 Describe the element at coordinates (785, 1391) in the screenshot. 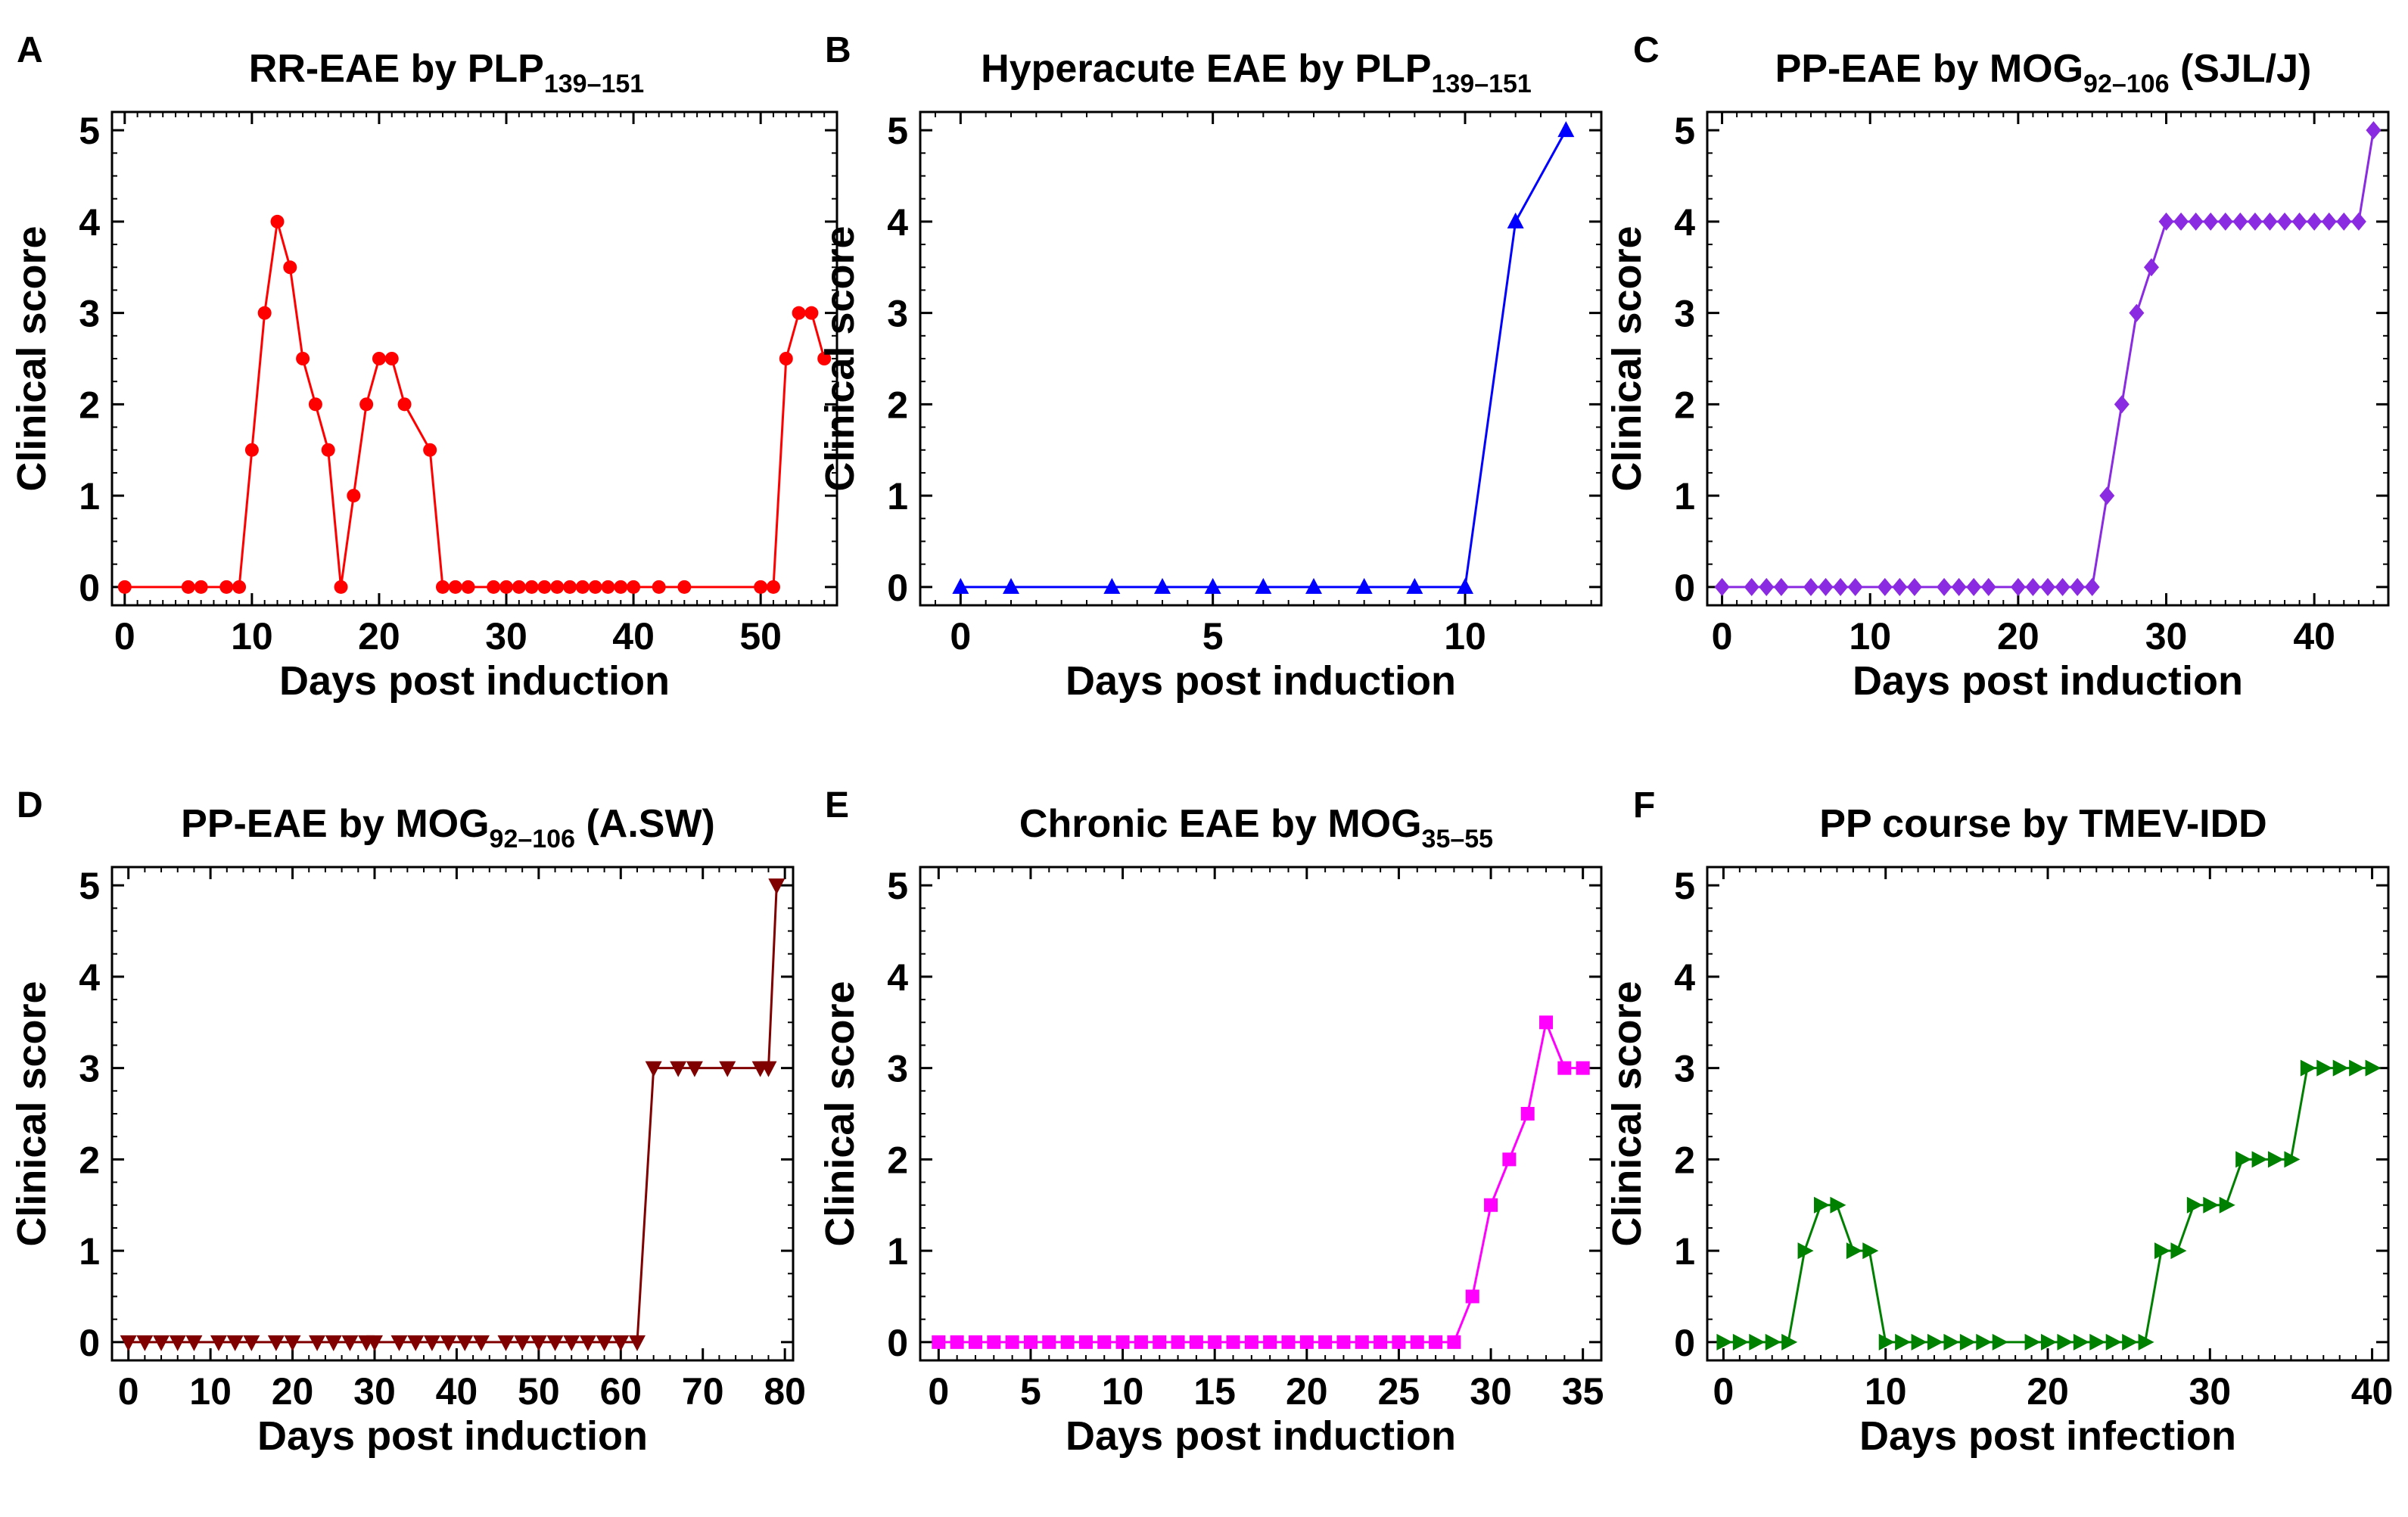

I see `x-tick-label: 80` at that location.